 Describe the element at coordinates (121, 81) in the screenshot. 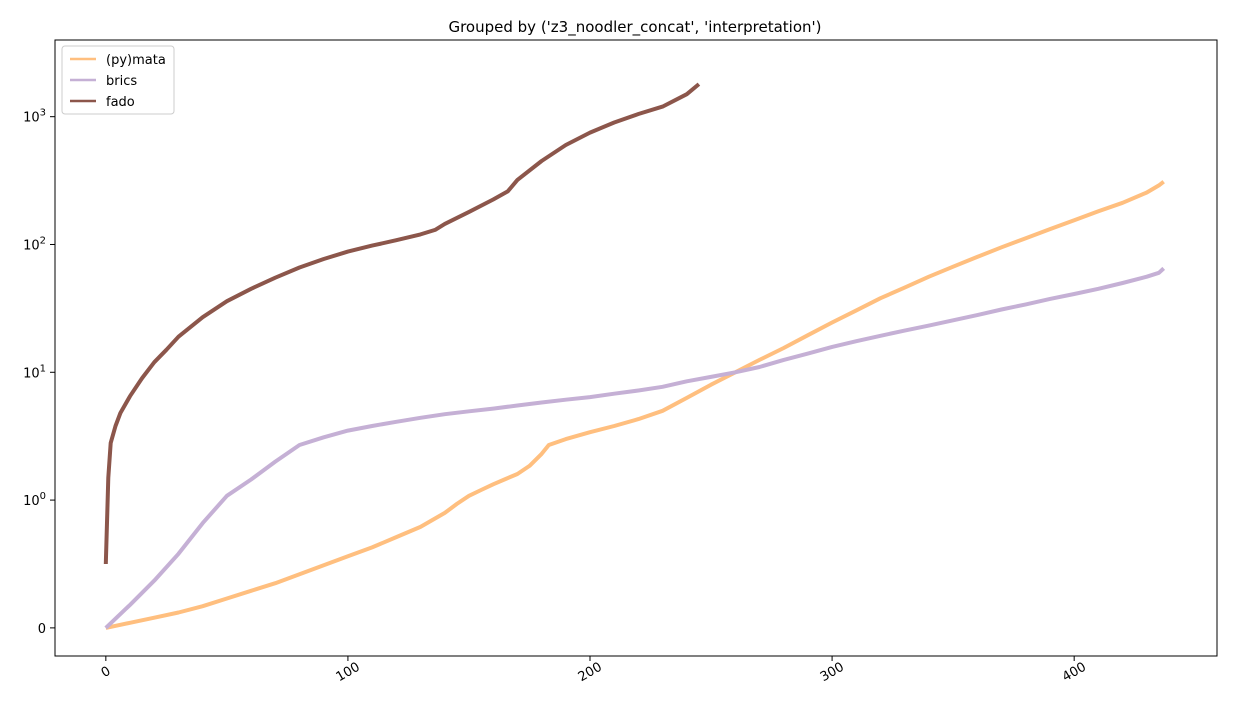

I see `legend-label: brics` at that location.